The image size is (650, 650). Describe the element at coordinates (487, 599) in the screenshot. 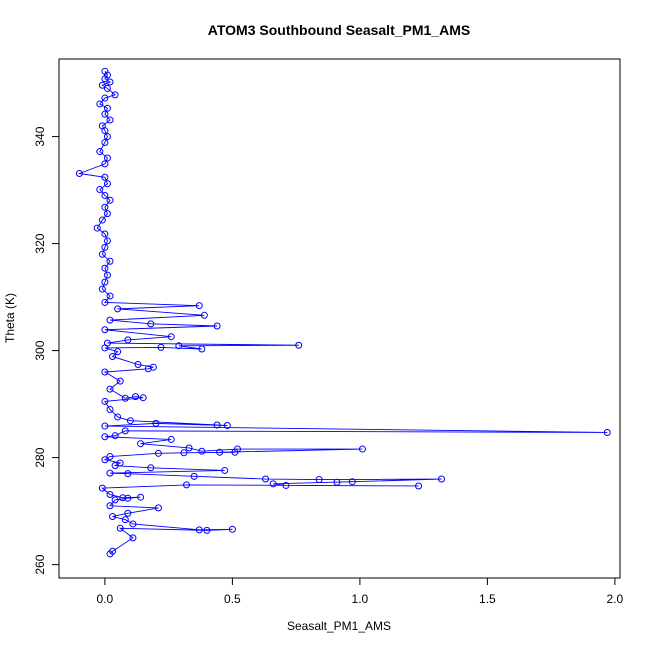

I see `x-tick-label: 1.5` at that location.